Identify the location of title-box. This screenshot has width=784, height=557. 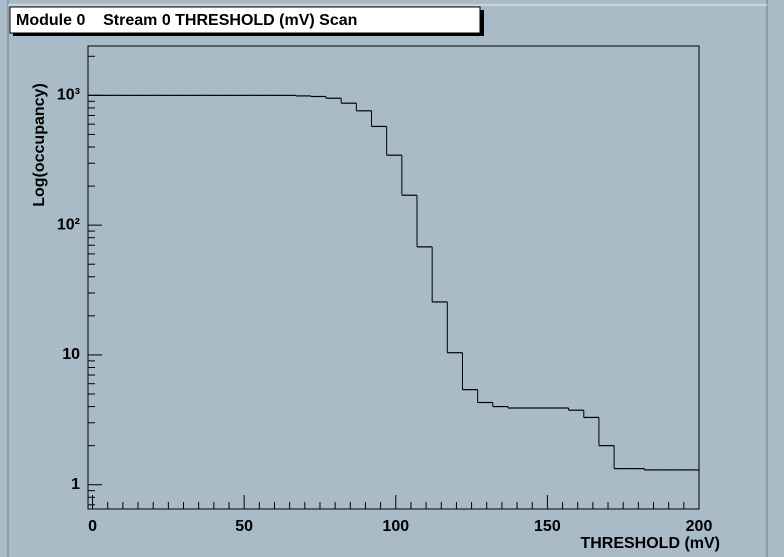
(245, 20).